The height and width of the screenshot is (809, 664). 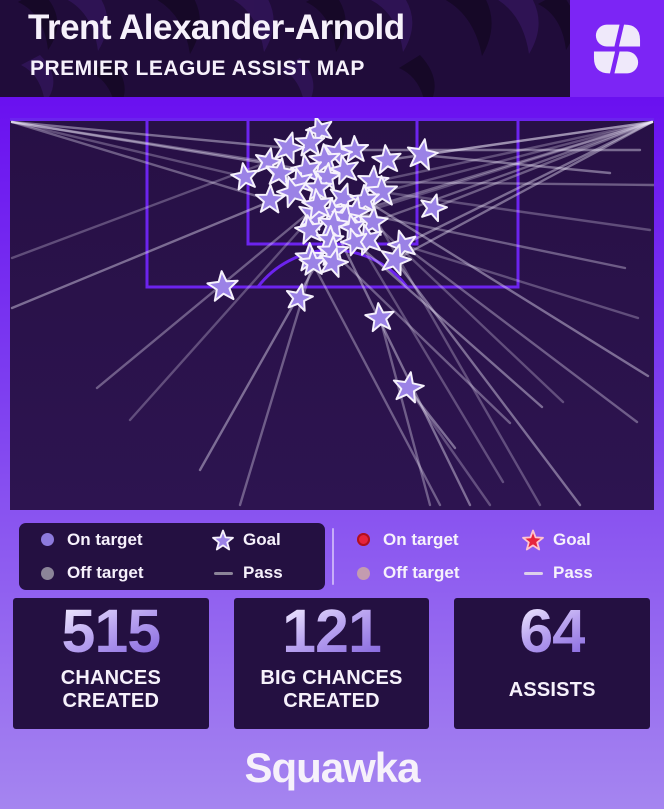 I want to click on stat-chances-created: 515 CHANCES CREATED, so click(x=111, y=663).